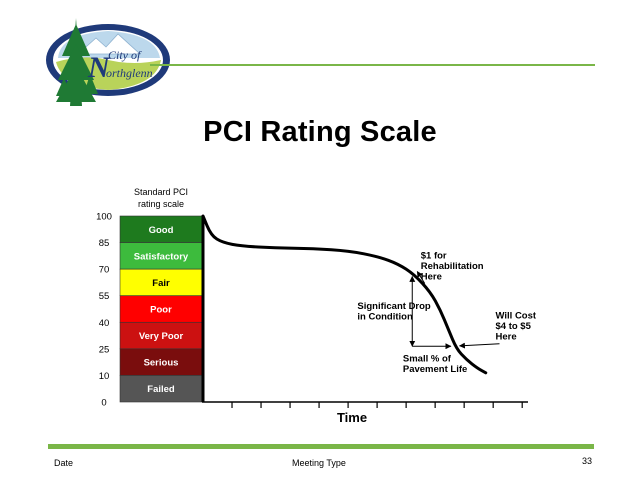 This screenshot has width=640, height=480. I want to click on logo-line2: orthglenn, so click(129, 73).